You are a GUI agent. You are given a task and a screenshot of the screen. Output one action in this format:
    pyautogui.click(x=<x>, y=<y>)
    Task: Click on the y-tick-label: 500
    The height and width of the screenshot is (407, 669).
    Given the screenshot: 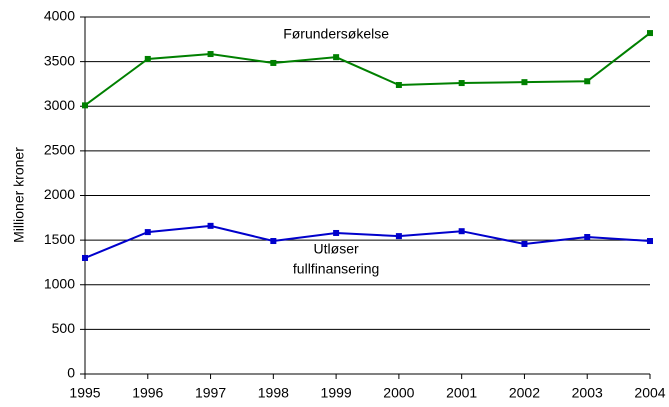 What is the action you would take?
    pyautogui.click(x=64, y=328)
    